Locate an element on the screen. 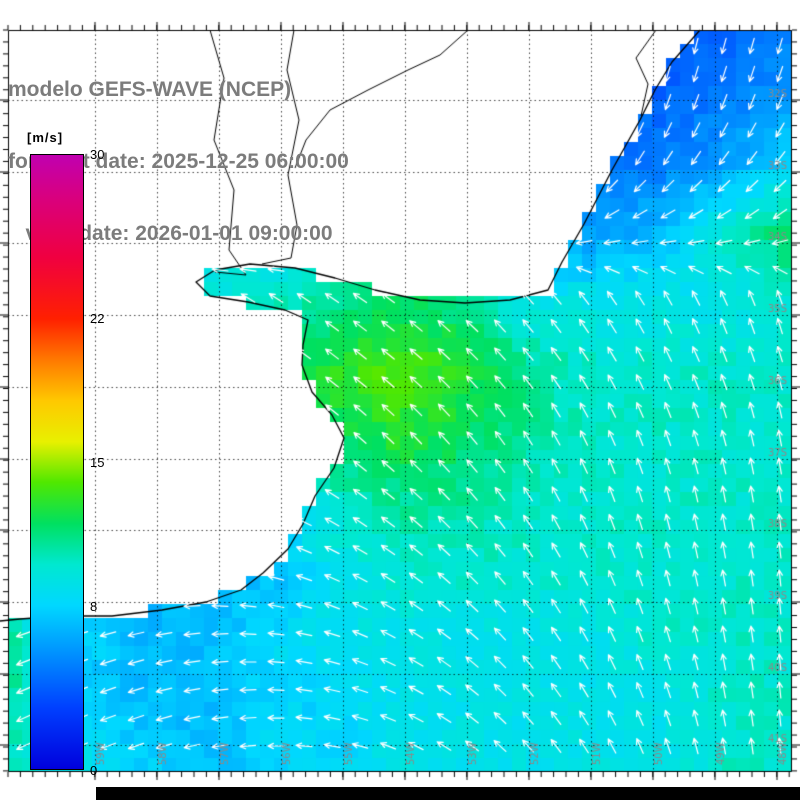 The image size is (800, 800). forecast-date-line: forecast date: 2025-12-25 06:00:00 is located at coordinates (178, 161).